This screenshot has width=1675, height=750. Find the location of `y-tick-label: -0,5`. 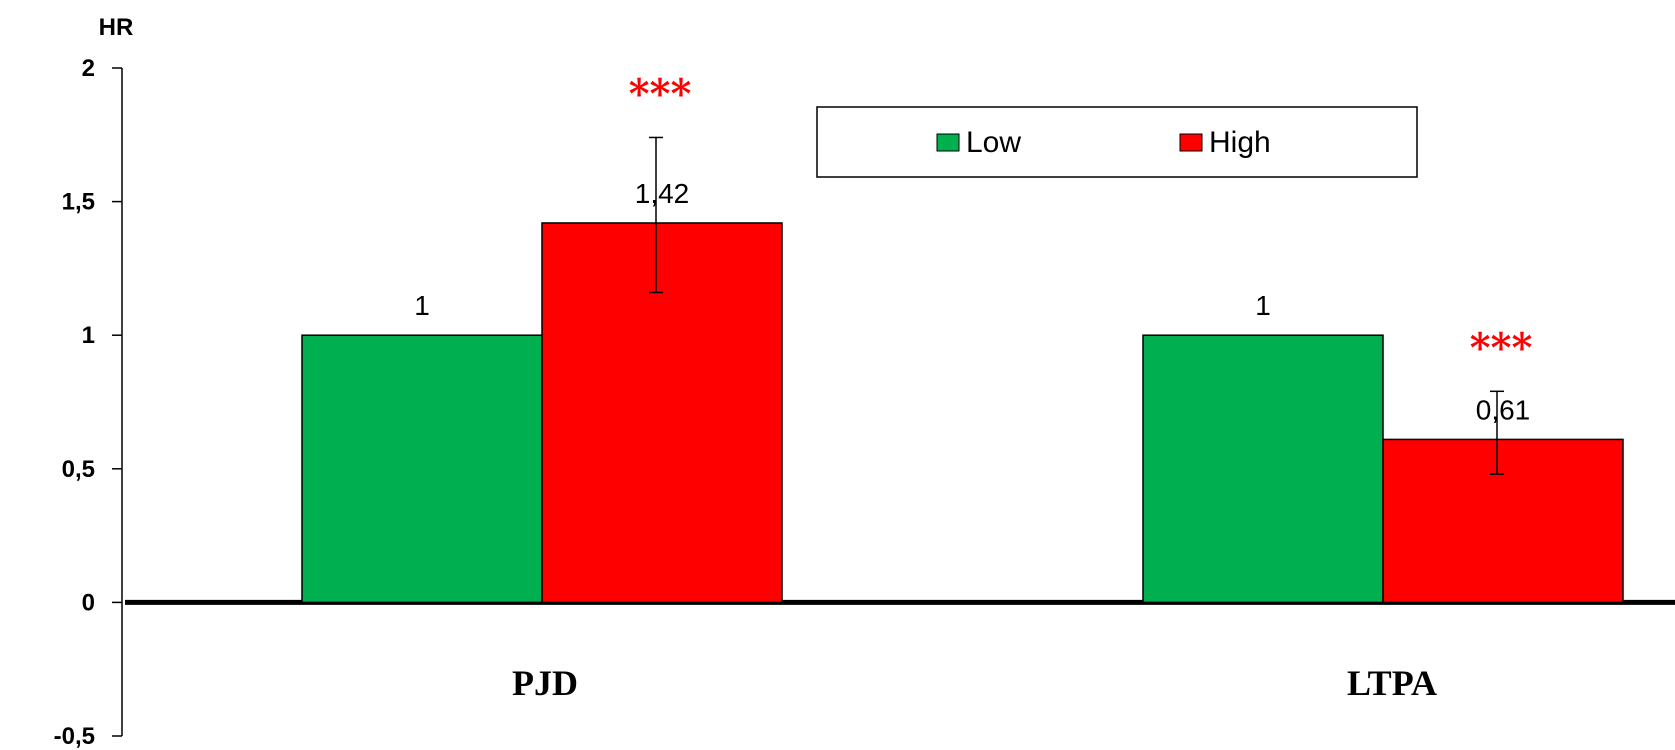

y-tick-label: -0,5 is located at coordinates (74, 736).